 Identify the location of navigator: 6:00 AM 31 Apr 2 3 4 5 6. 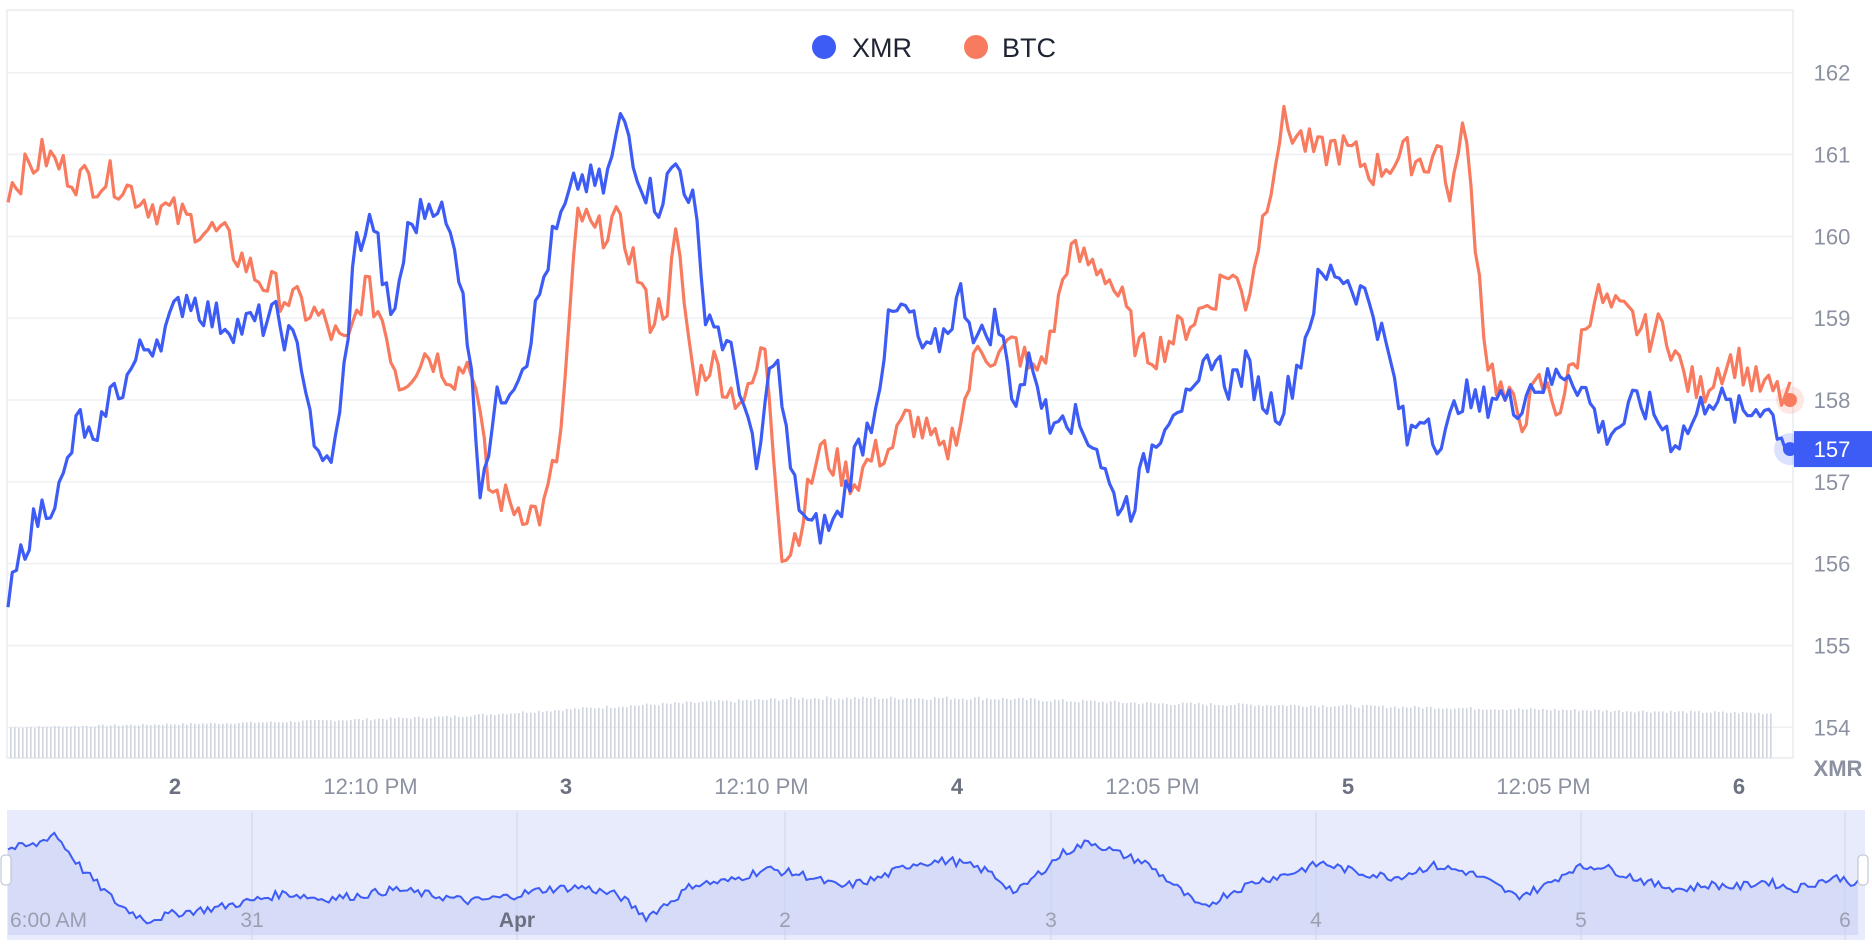
(934, 875).